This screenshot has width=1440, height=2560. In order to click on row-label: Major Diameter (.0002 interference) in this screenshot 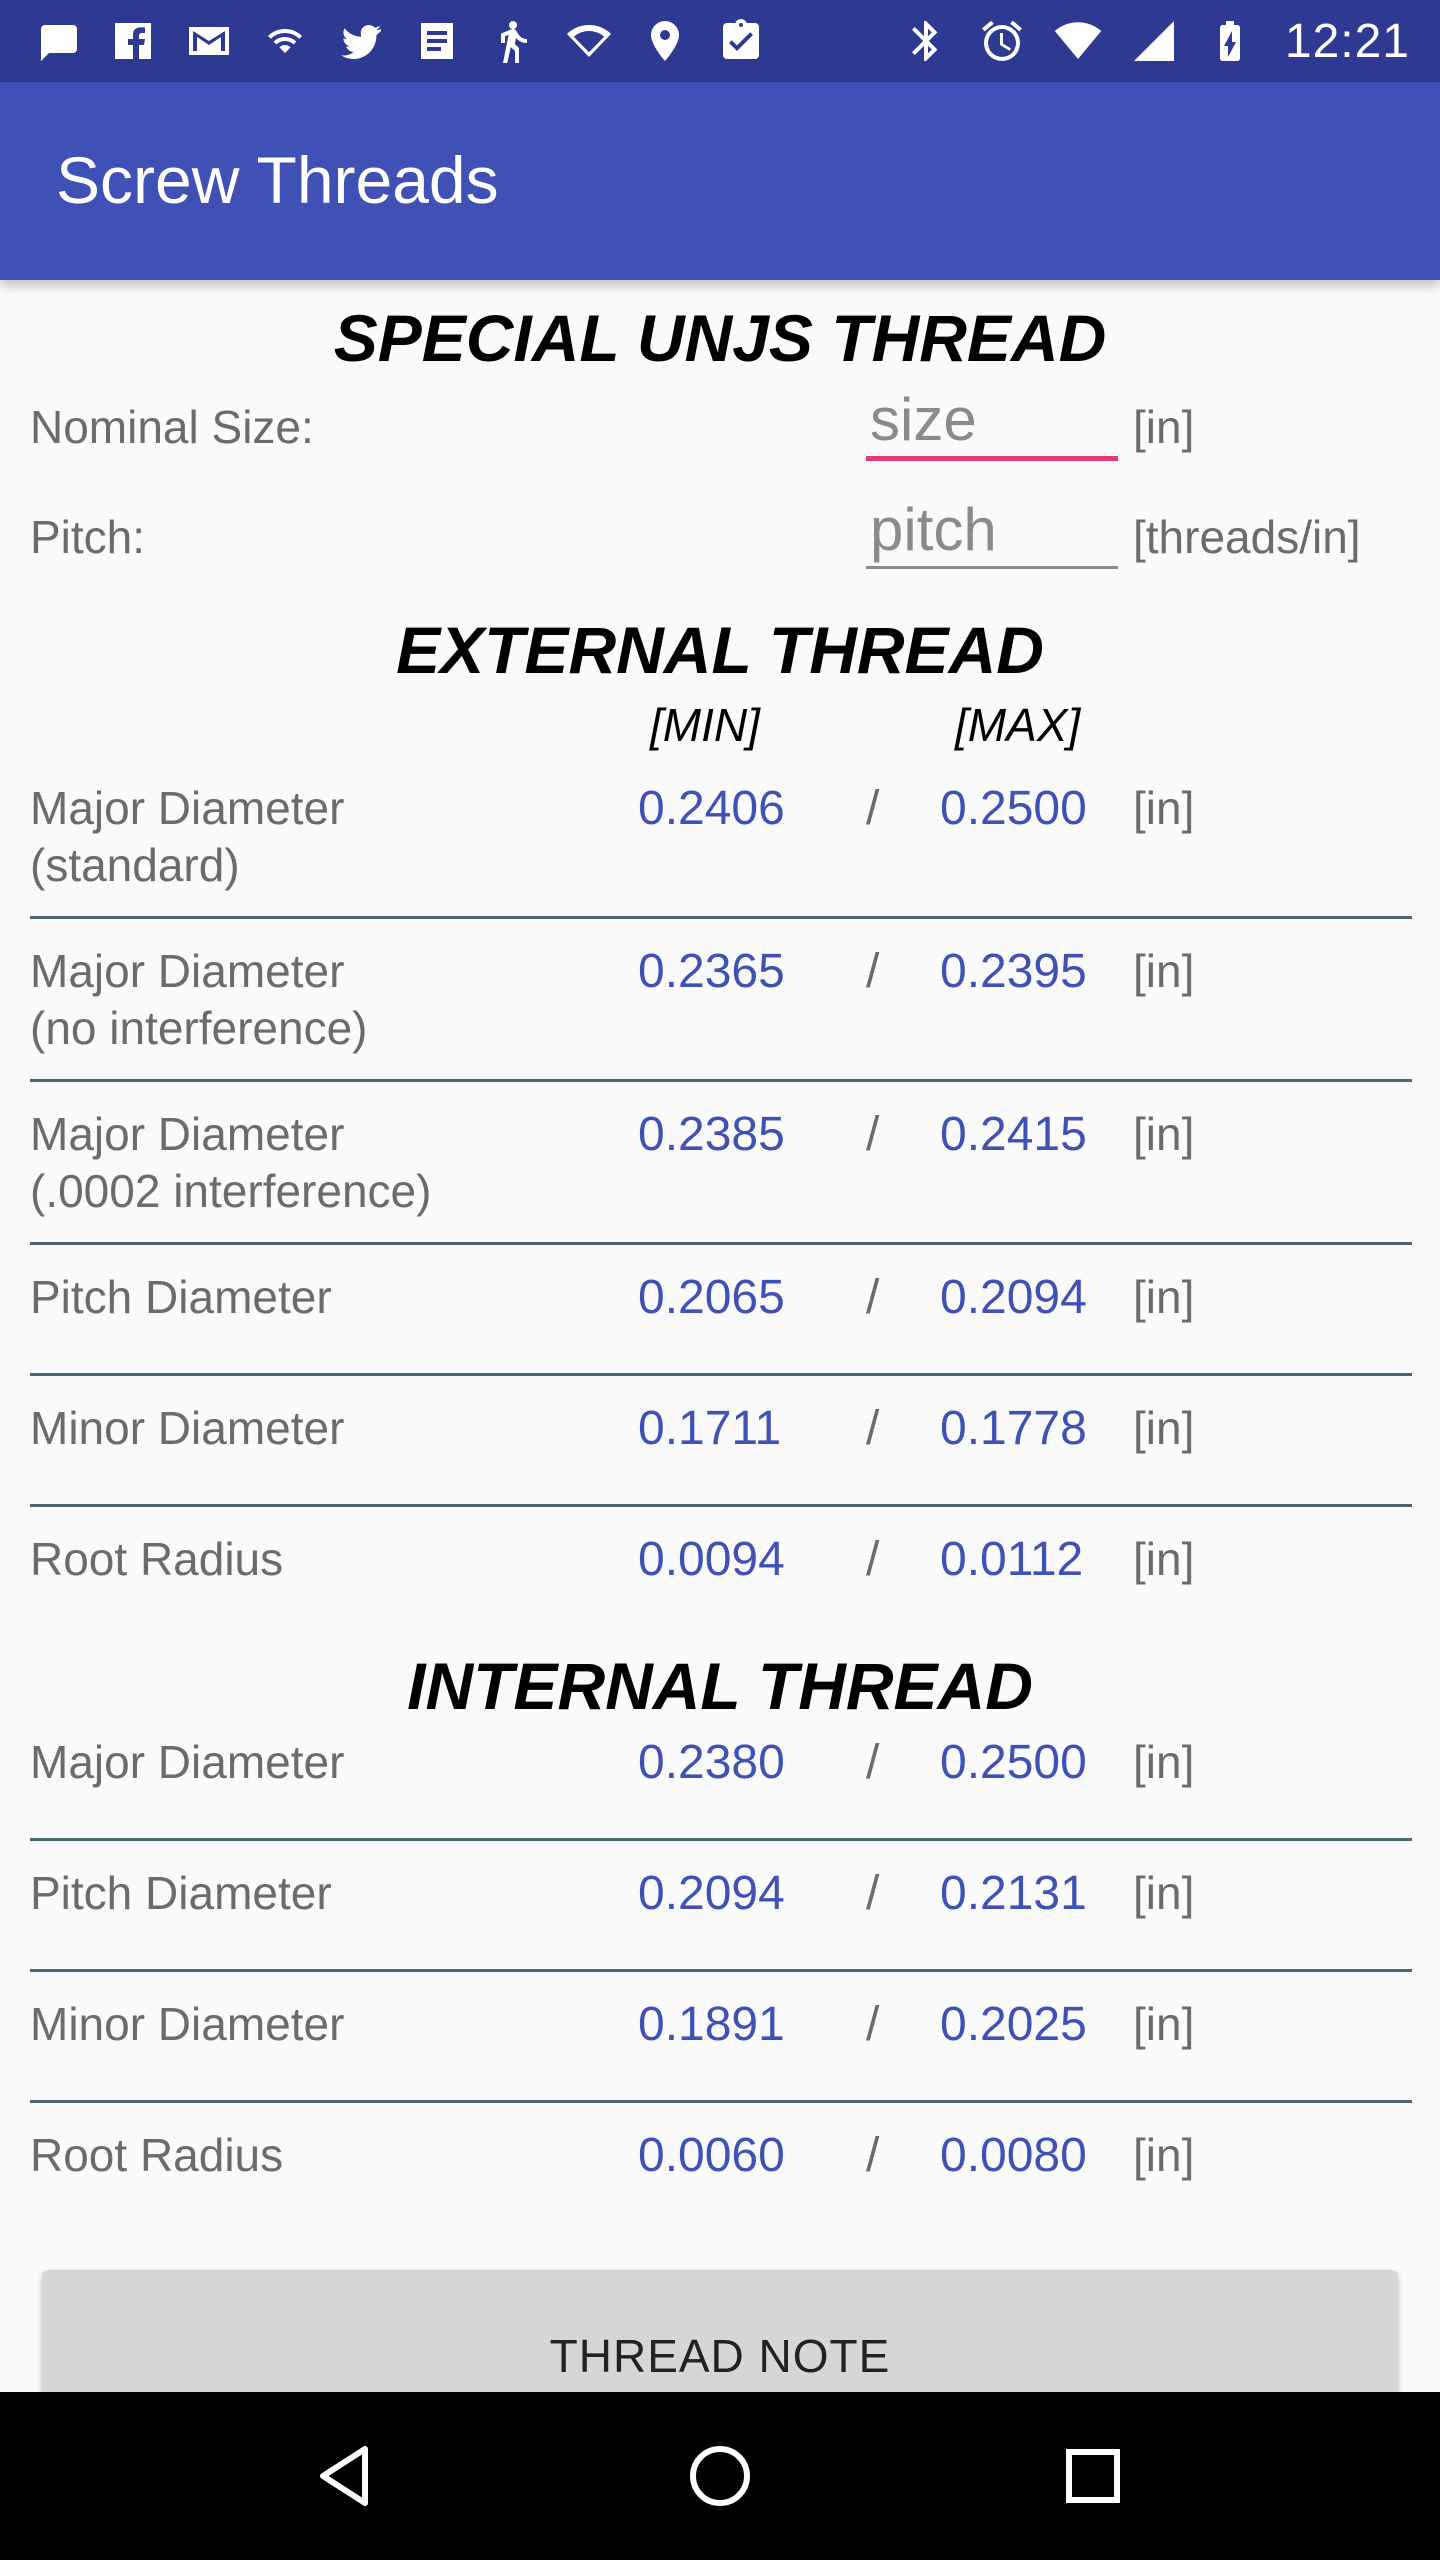, I will do `click(231, 1162)`.